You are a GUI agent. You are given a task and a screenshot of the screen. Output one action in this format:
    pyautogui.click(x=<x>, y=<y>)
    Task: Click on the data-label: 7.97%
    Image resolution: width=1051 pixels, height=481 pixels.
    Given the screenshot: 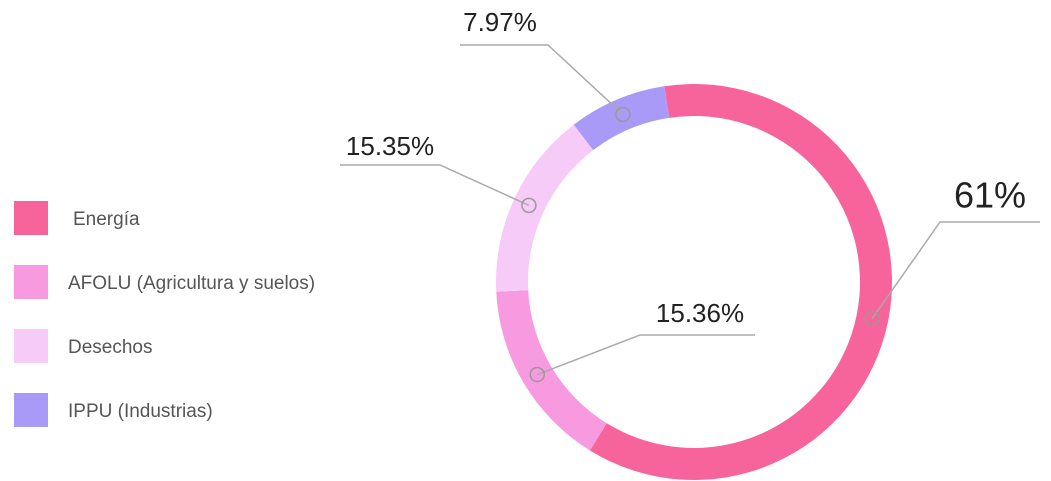 What is the action you would take?
    pyautogui.click(x=500, y=22)
    